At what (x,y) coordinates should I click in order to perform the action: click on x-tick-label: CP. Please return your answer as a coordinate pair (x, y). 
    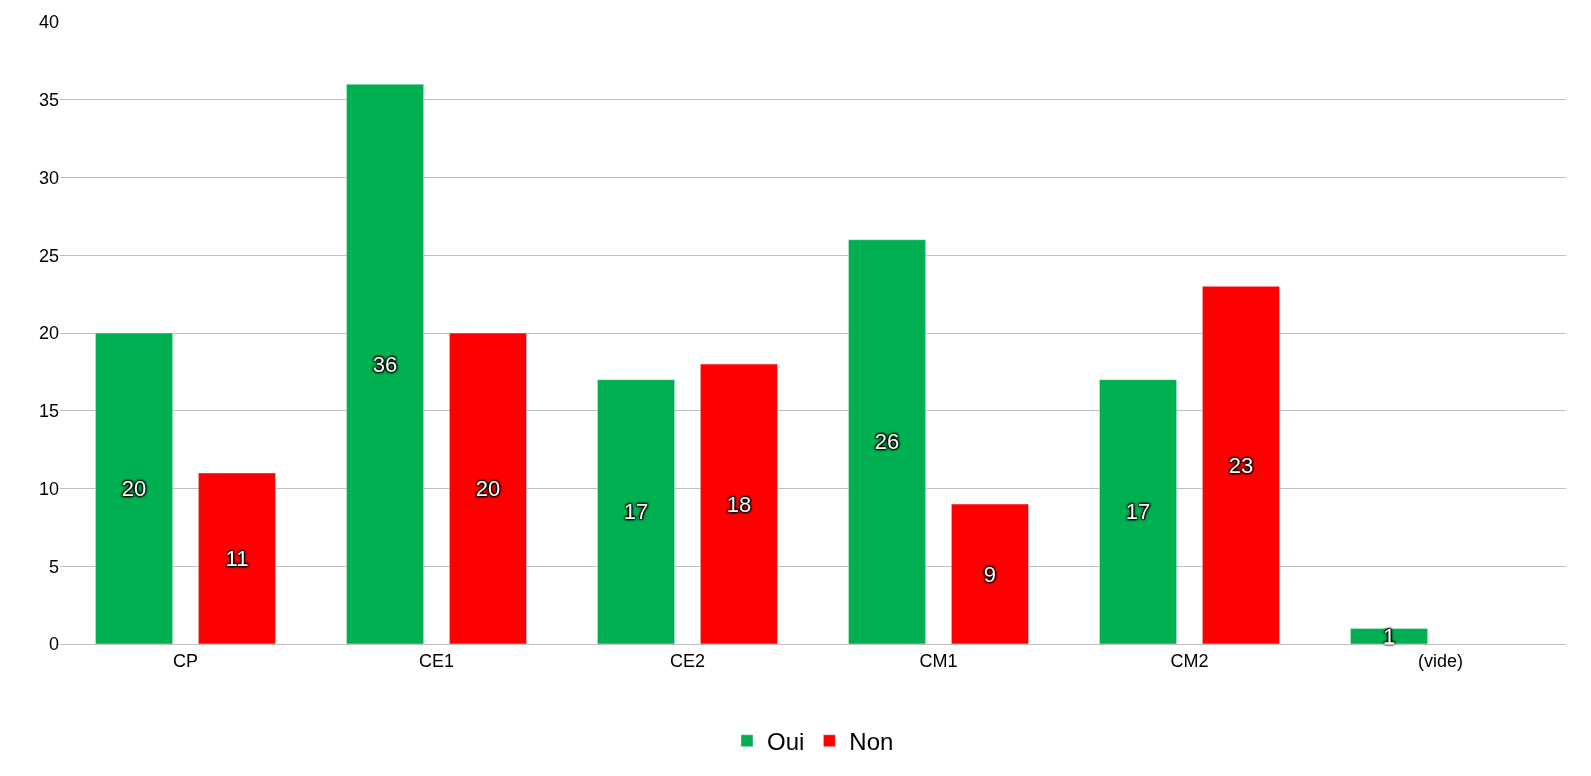
    Looking at the image, I should click on (185, 660).